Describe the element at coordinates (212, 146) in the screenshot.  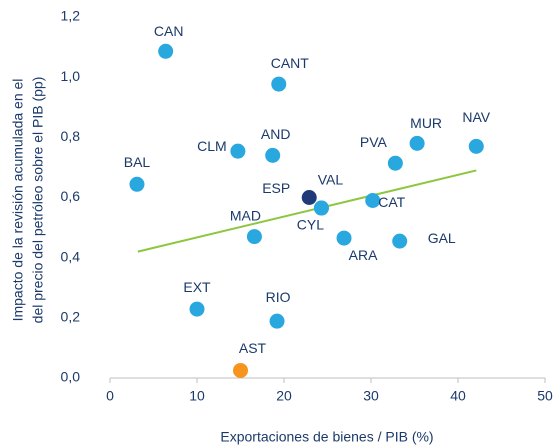
I see `point-label: CLM` at that location.